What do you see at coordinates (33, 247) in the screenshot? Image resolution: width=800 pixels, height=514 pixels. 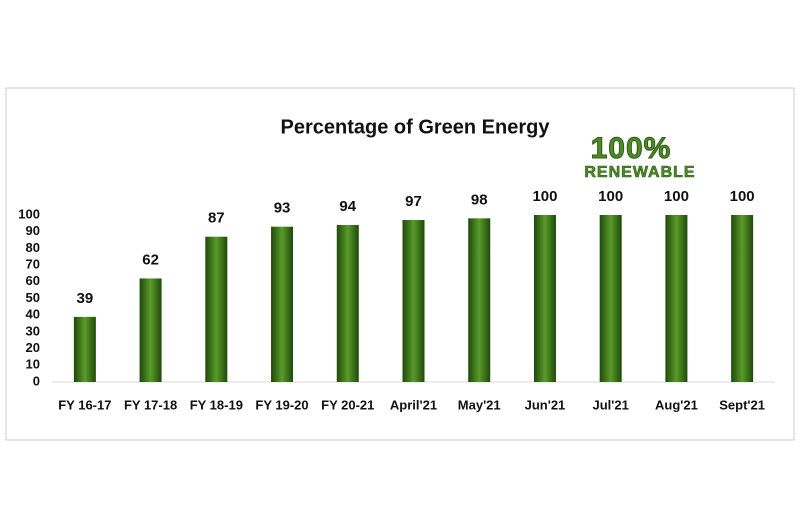 I see `y-tick-label: 80` at bounding box center [33, 247].